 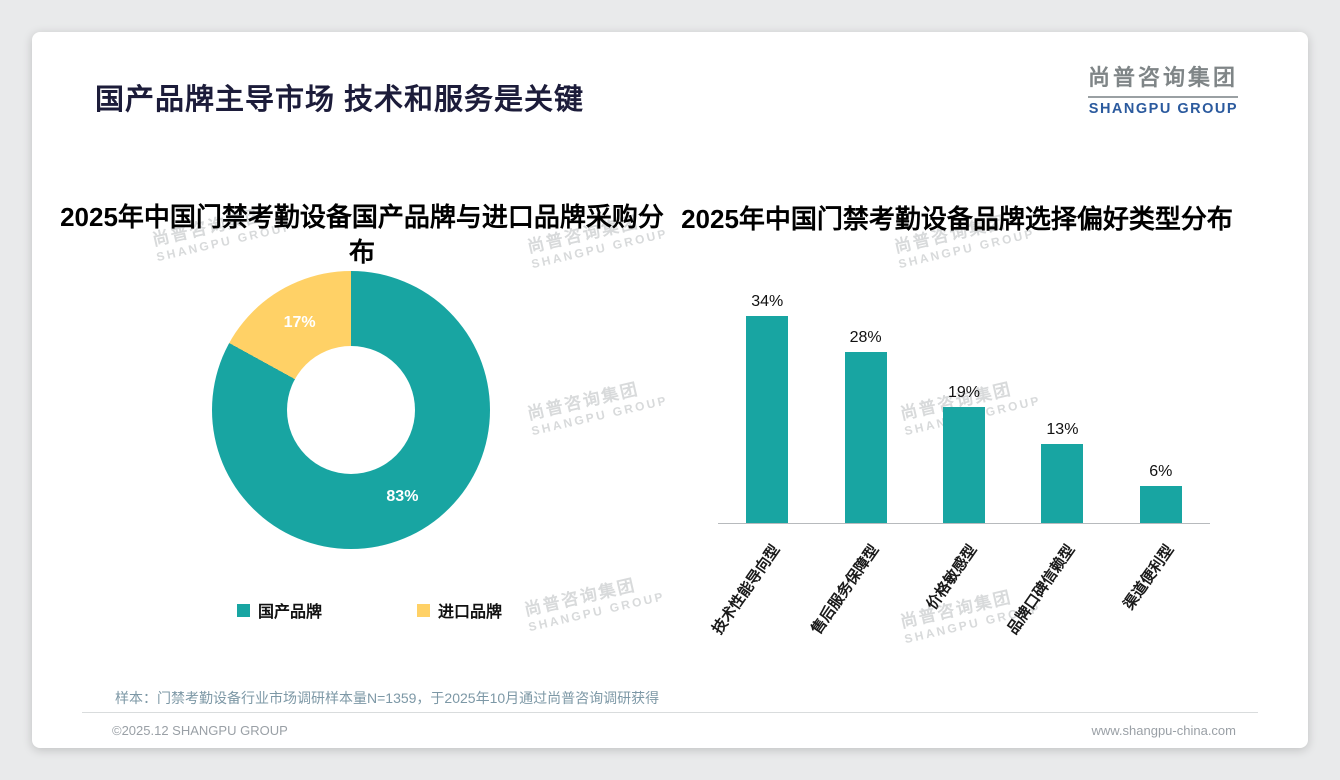 I want to click on logo: 尚普咨询集团 SHANGPU GROUP, so click(x=1162, y=88).